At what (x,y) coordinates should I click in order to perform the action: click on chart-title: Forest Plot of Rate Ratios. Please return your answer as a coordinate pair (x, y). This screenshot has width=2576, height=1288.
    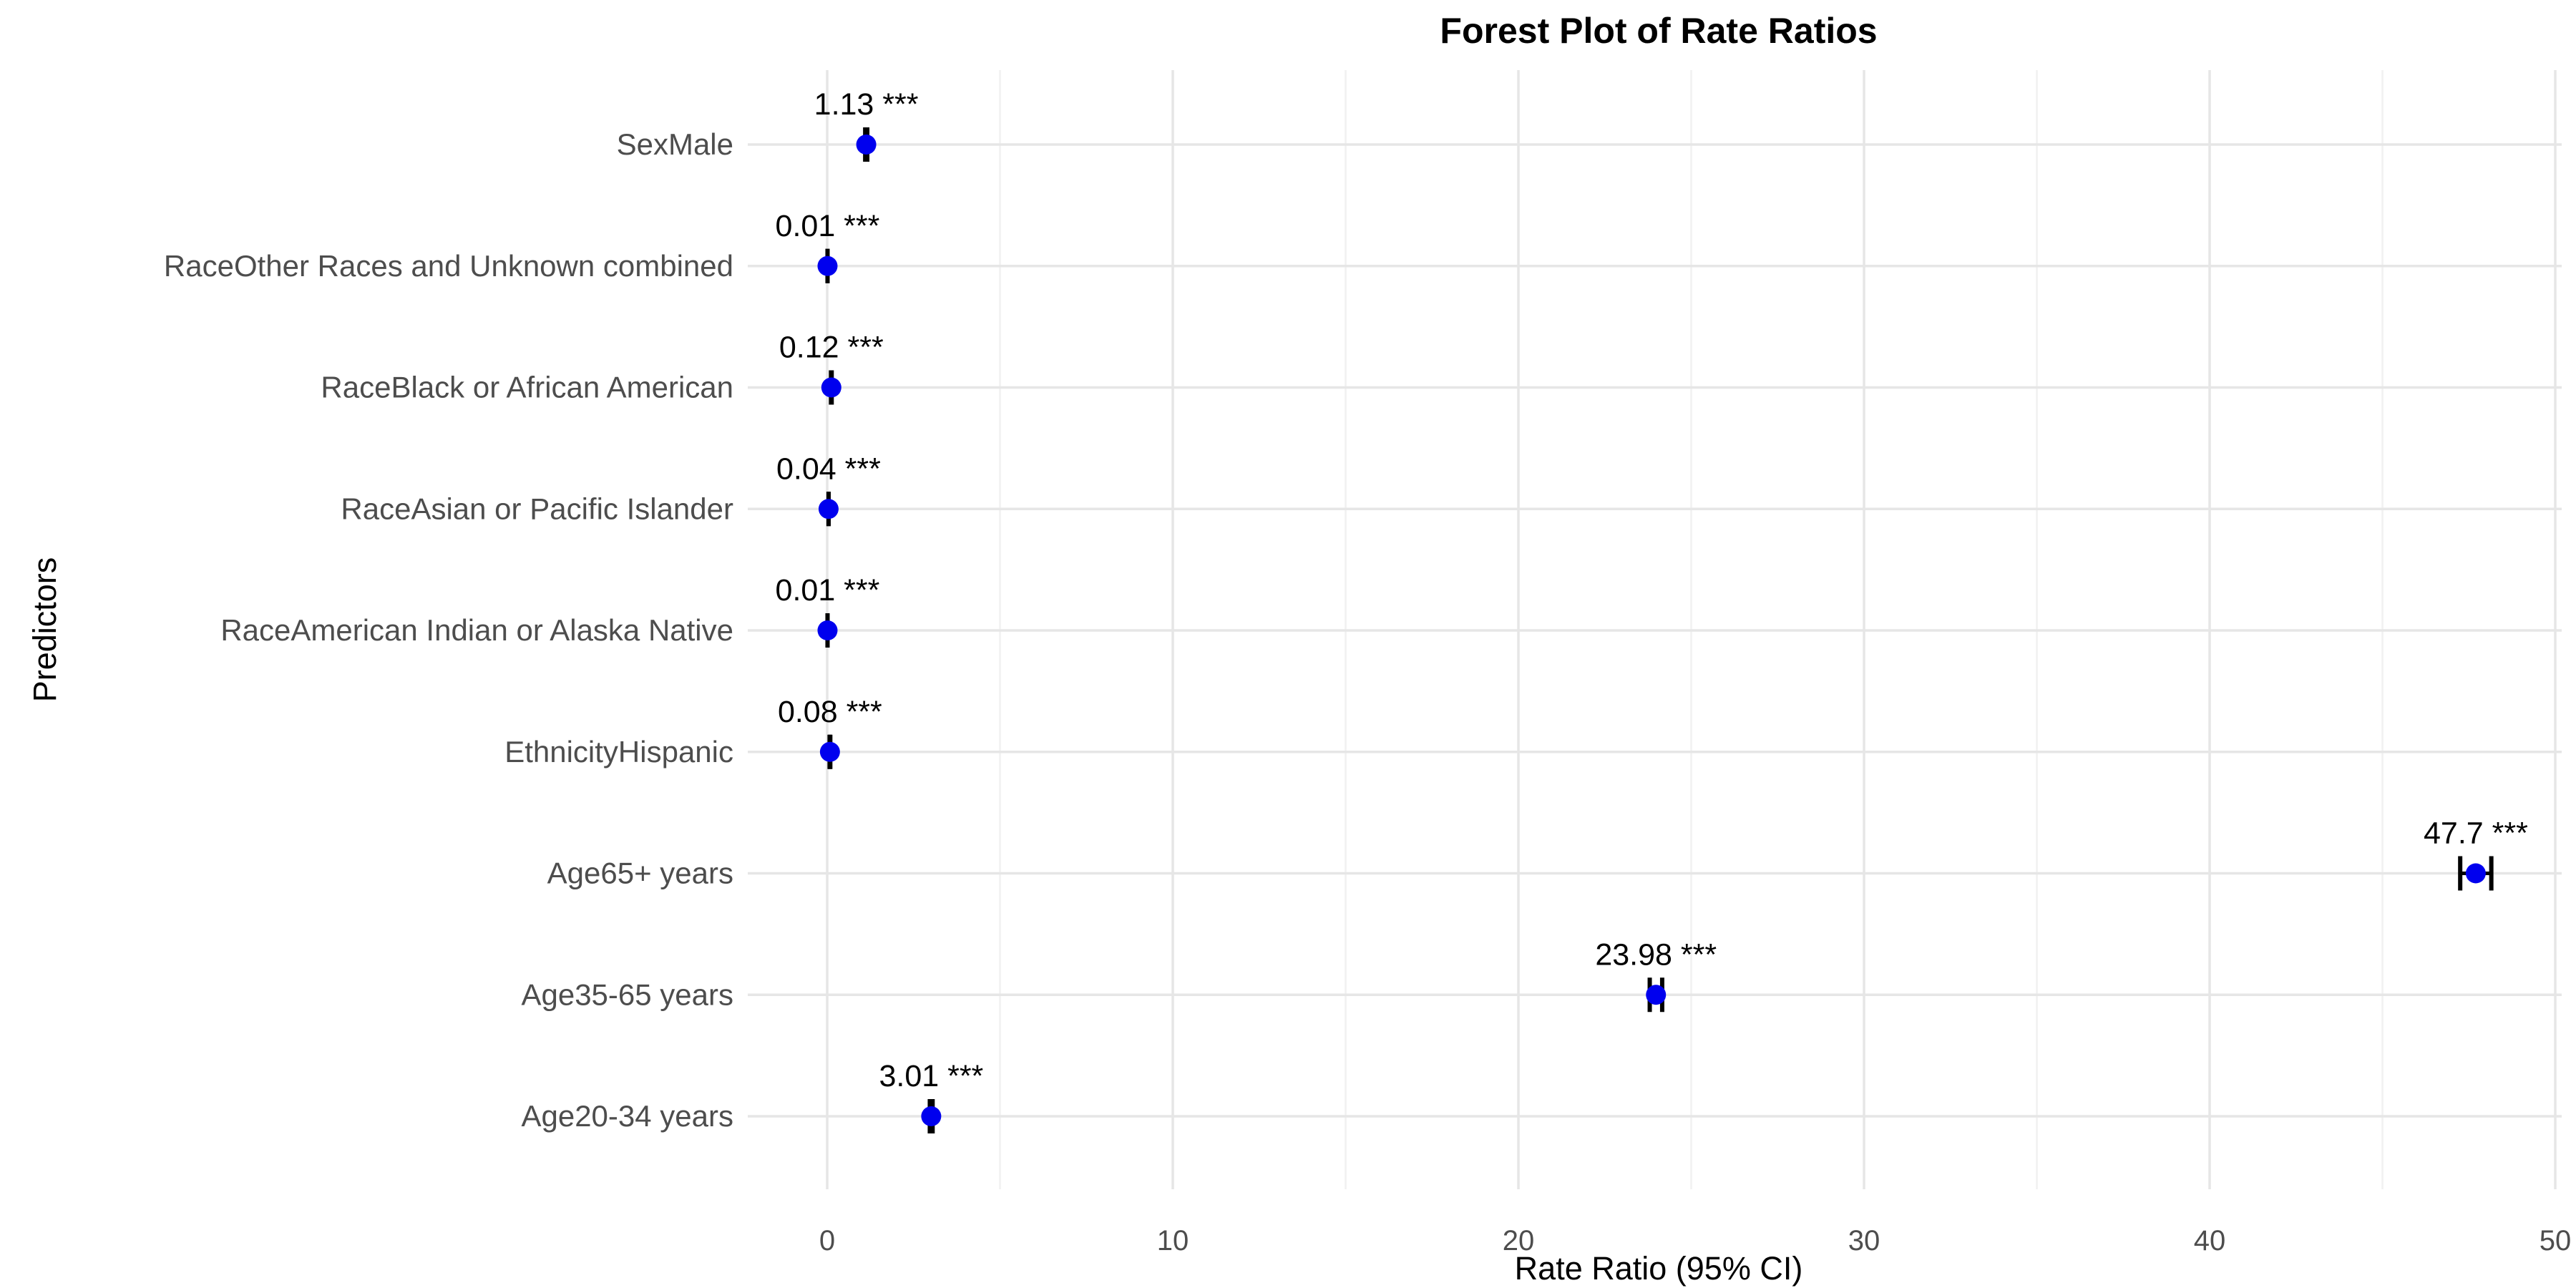
    Looking at the image, I should click on (1658, 31).